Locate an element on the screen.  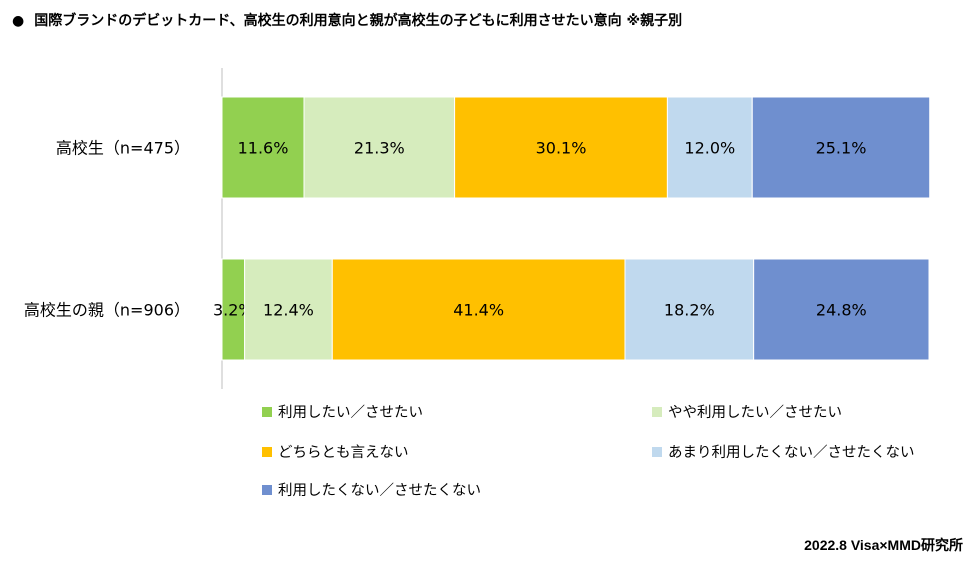
legend-label: 利用したい／させたい is located at coordinates (350, 412).